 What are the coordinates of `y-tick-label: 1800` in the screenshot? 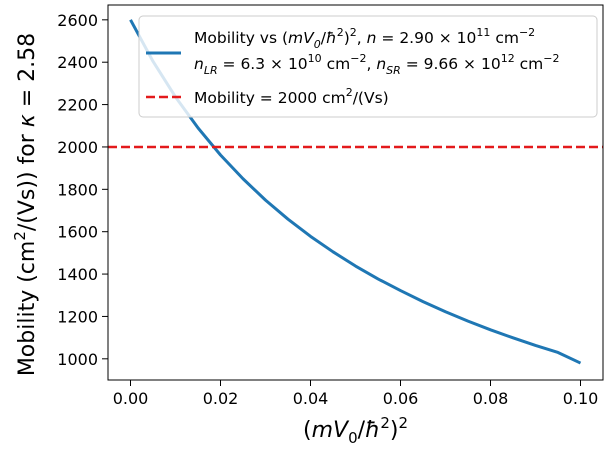 It's located at (77, 189).